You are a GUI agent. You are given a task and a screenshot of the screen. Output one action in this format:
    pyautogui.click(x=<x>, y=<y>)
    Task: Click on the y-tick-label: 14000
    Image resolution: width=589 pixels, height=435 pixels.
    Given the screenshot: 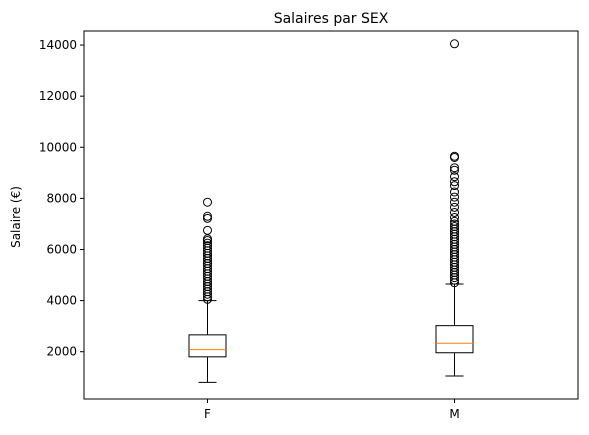 What is the action you would take?
    pyautogui.click(x=58, y=45)
    